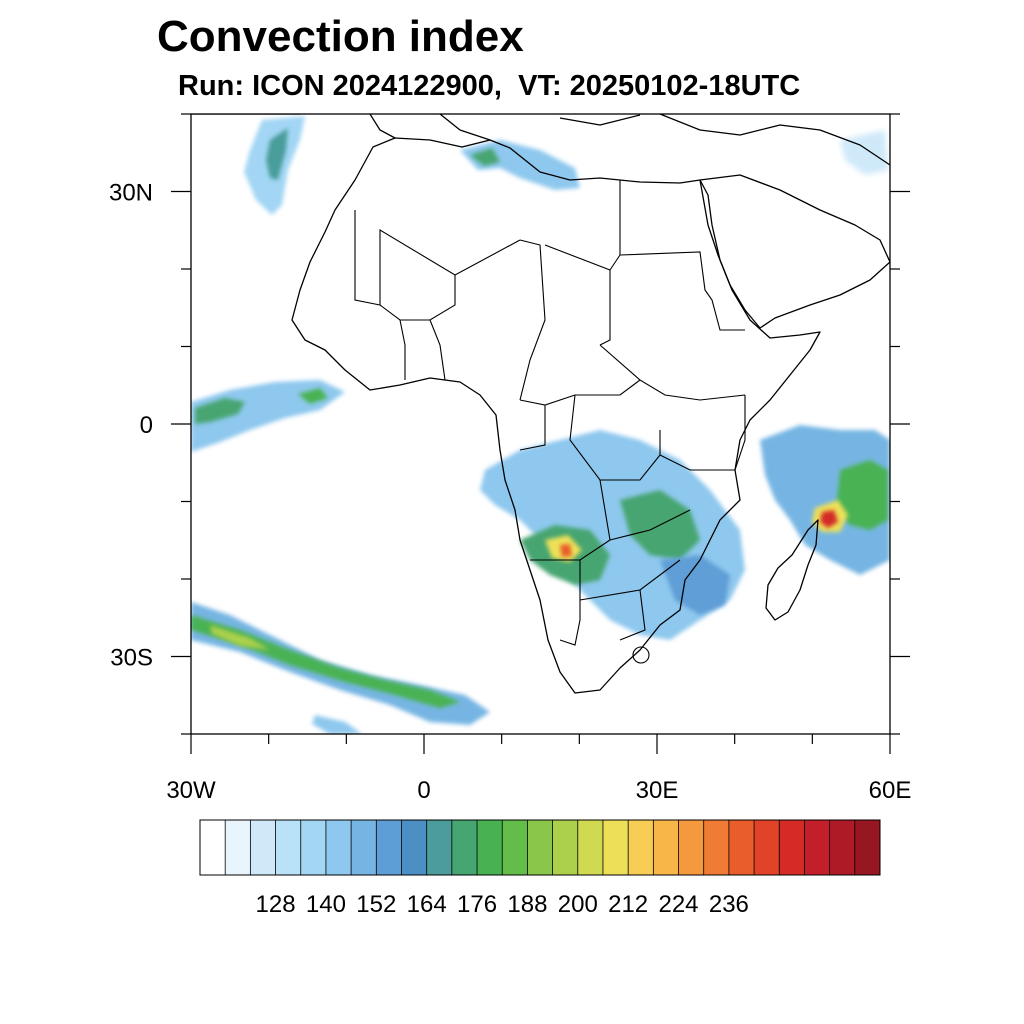  What do you see at coordinates (427, 904) in the screenshot?
I see `colorbar-tick-label: 164` at bounding box center [427, 904].